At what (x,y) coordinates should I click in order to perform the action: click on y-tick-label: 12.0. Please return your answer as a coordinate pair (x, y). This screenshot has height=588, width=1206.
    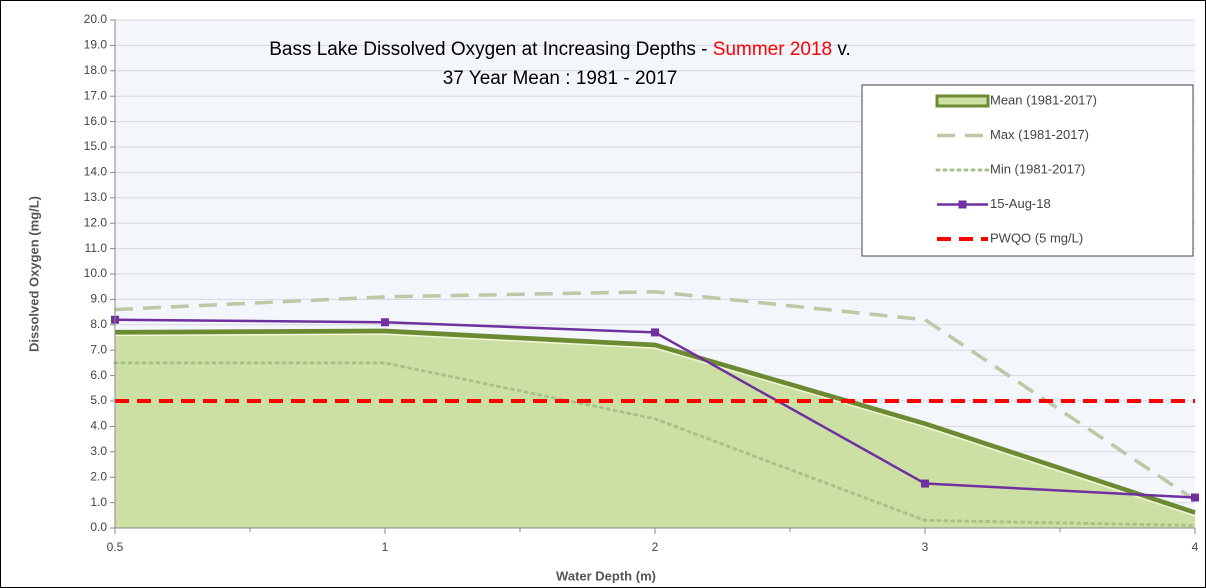
    Looking at the image, I should click on (96, 222).